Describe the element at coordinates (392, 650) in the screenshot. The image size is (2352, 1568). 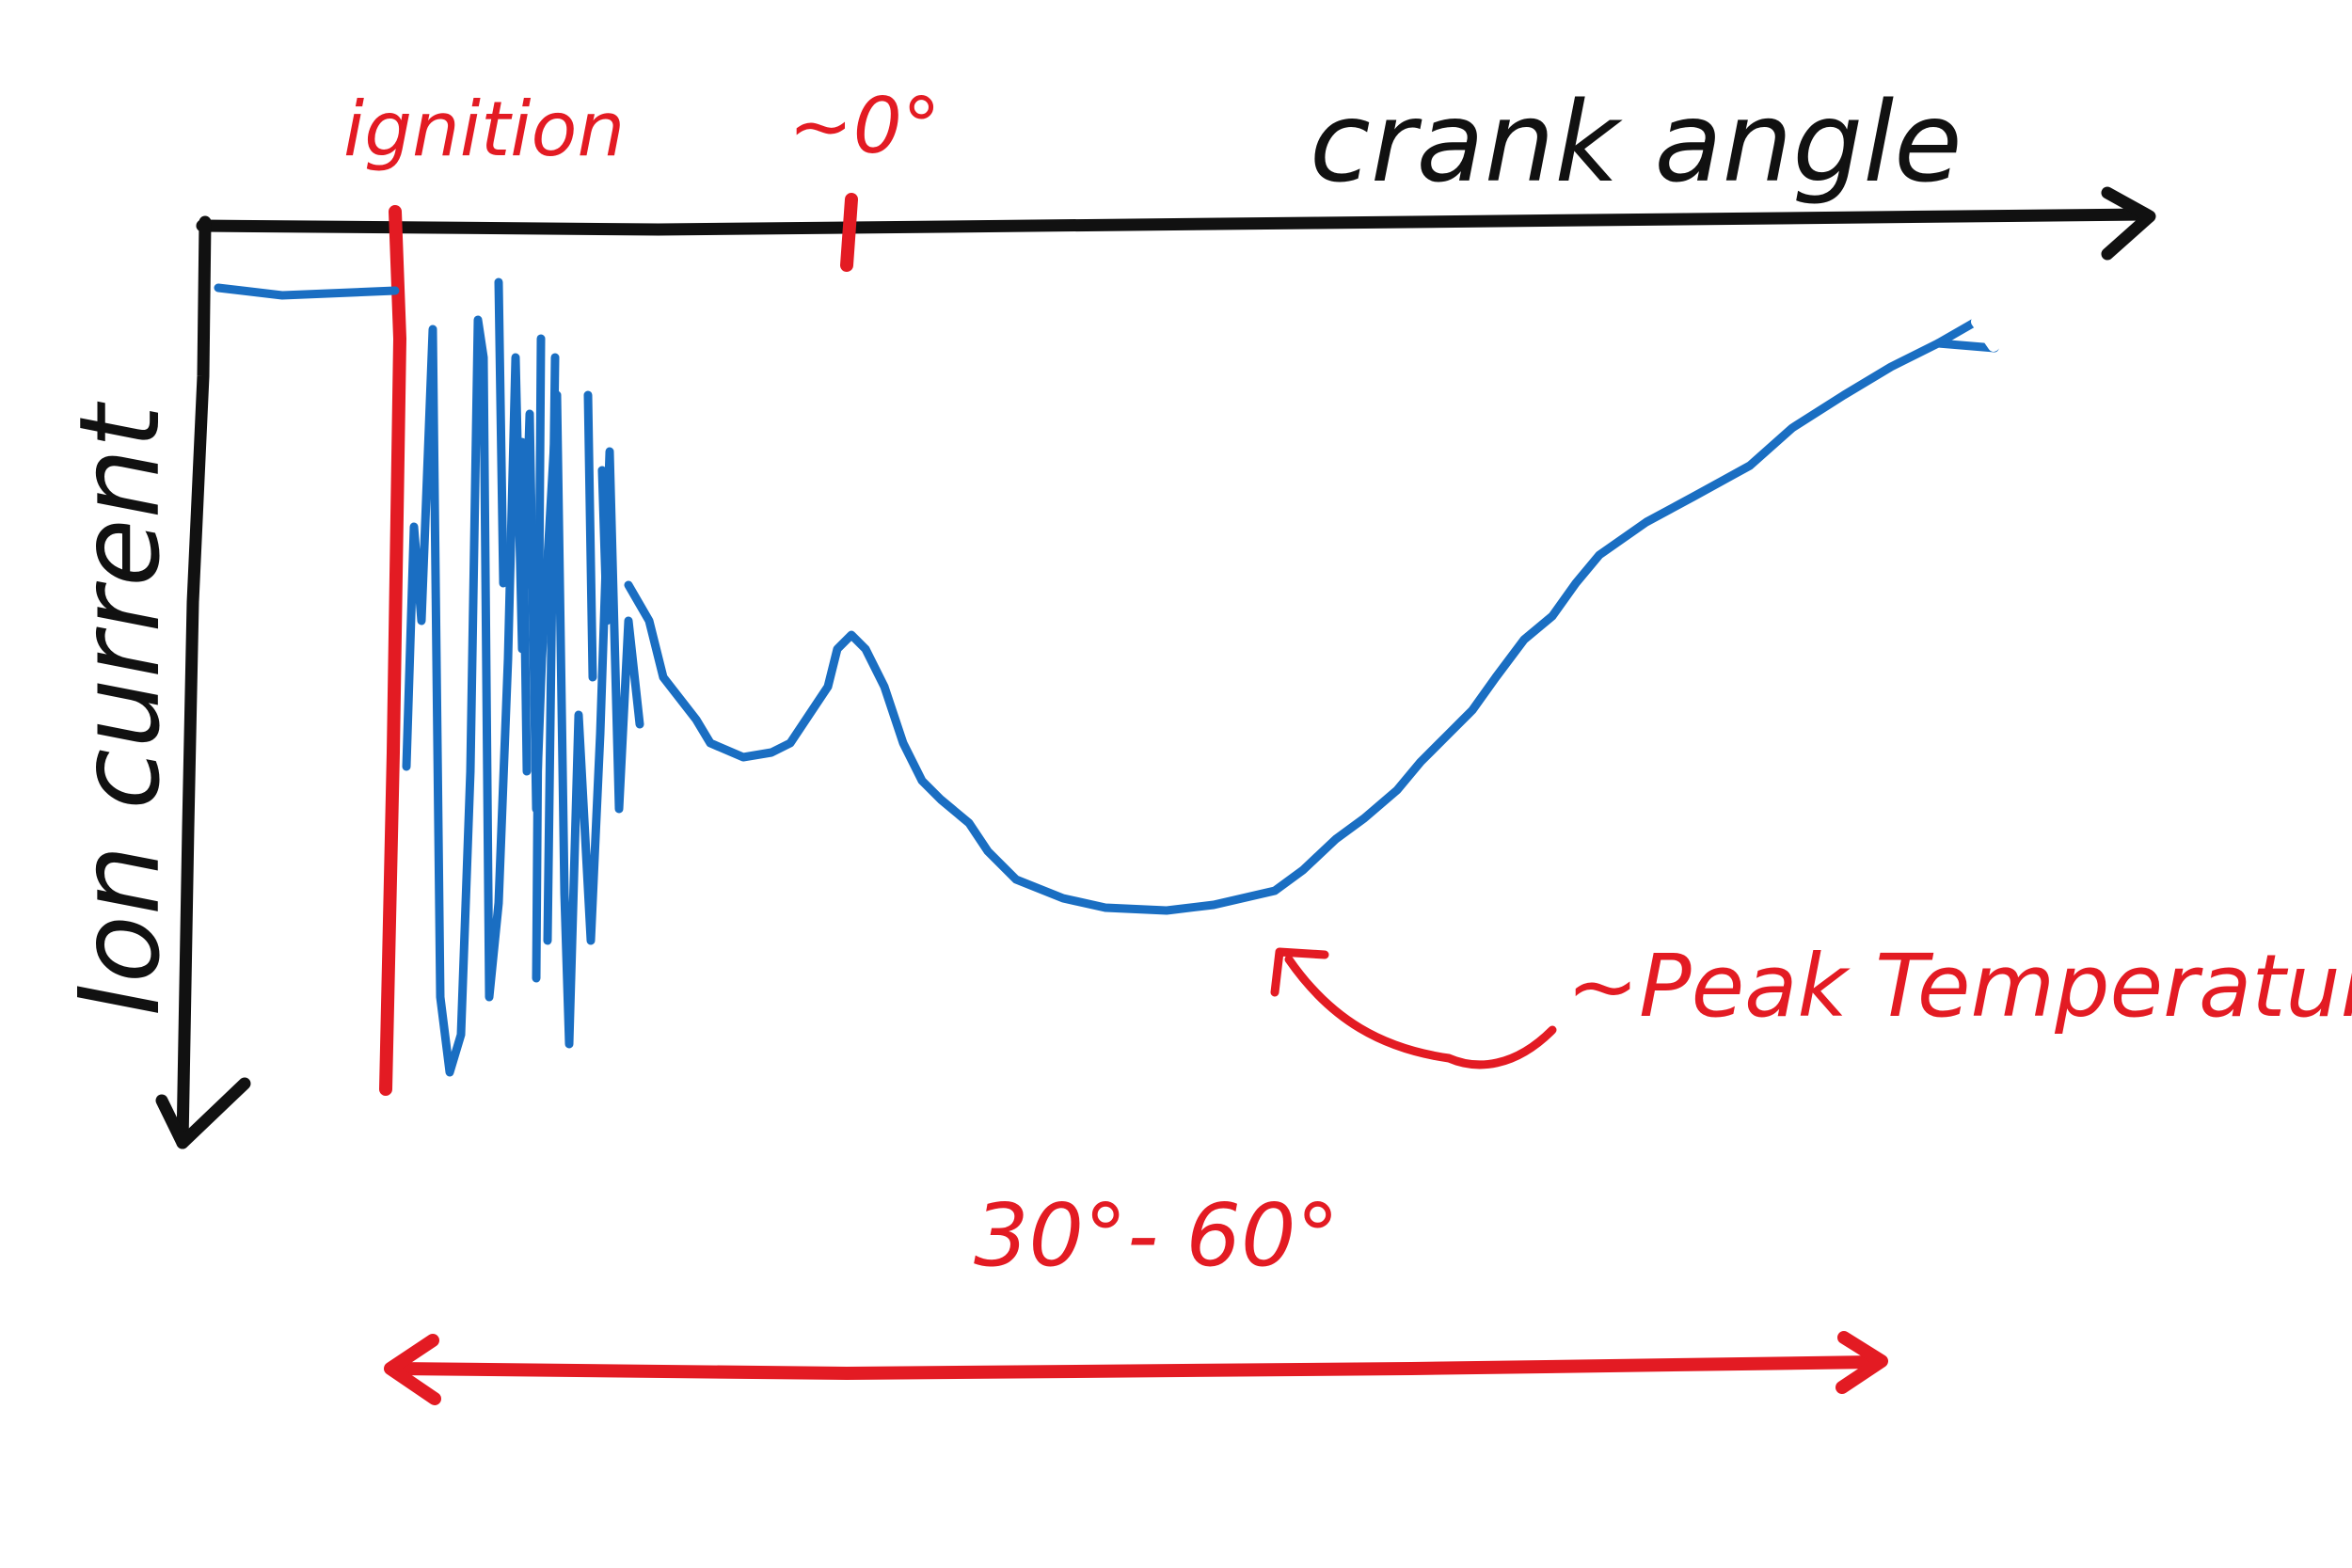
I see `ignition-marker-line` at that location.